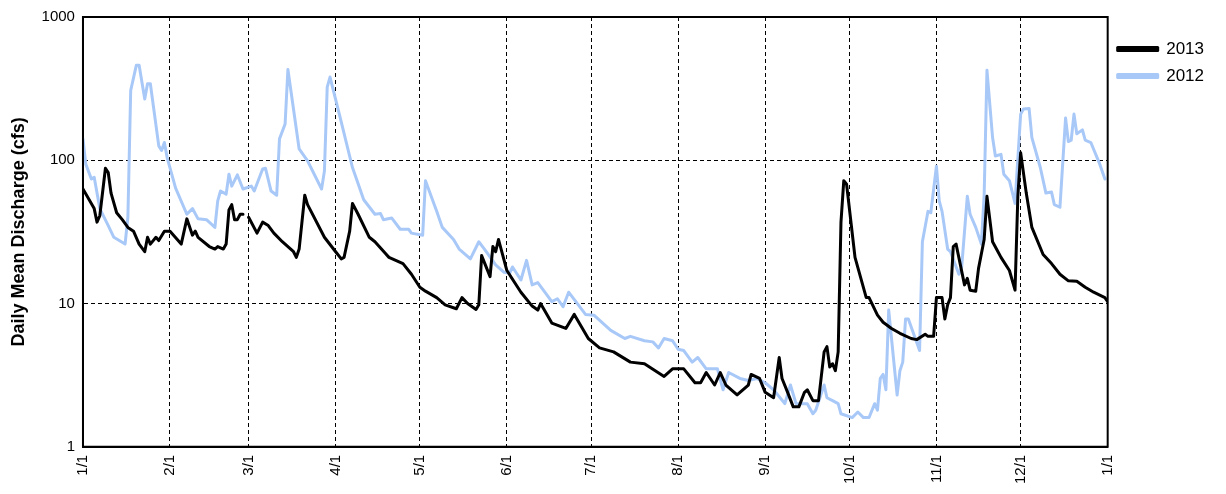 This screenshot has height=494, width=1226. I want to click on legend-label: 2013, so click(1185, 48).